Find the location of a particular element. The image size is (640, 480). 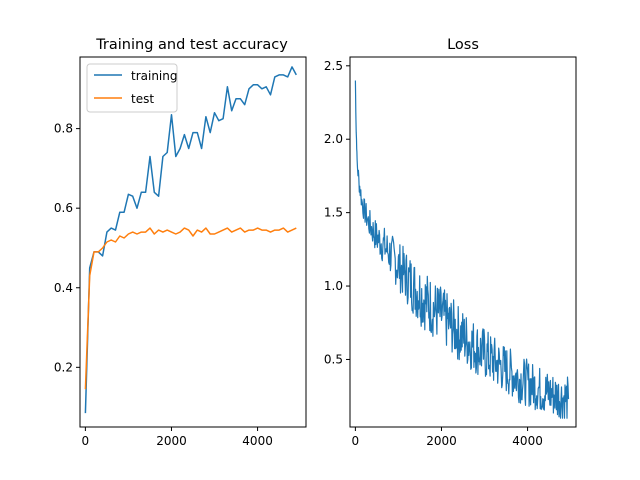

loss-x-tick-label: 0 is located at coordinates (356, 441).